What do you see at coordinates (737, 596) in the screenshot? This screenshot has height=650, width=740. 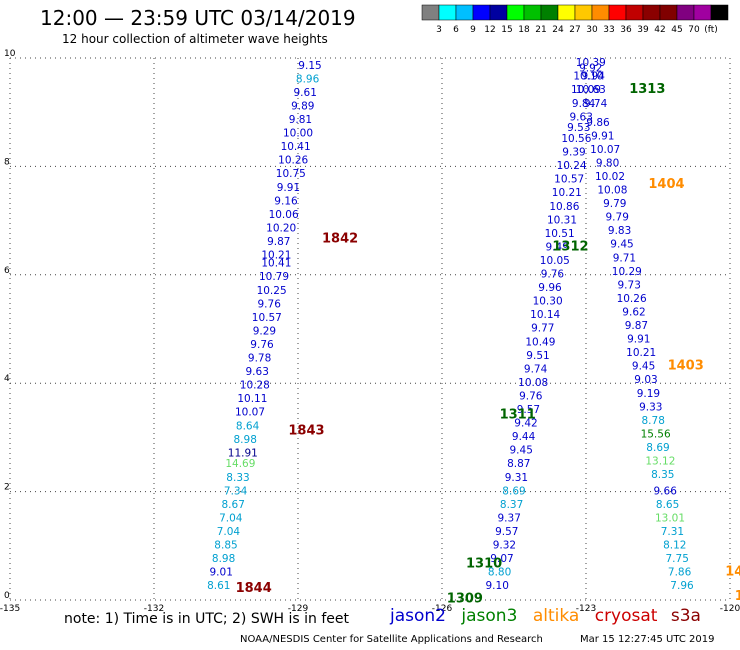 I see `pass-label: 140` at bounding box center [737, 596].